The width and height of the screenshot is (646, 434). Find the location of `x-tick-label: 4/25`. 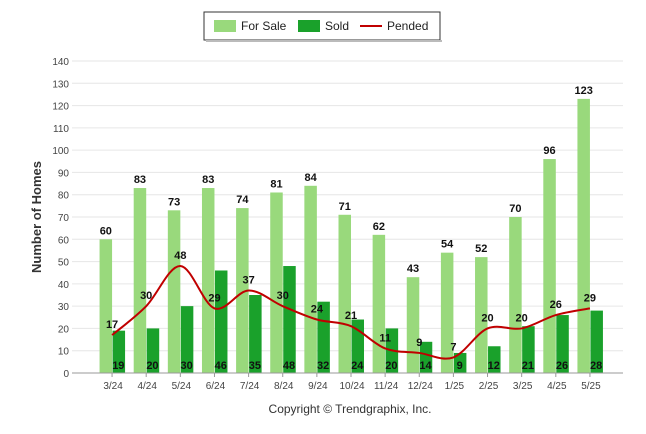

x-tick-label: 4/25 is located at coordinates (557, 386).